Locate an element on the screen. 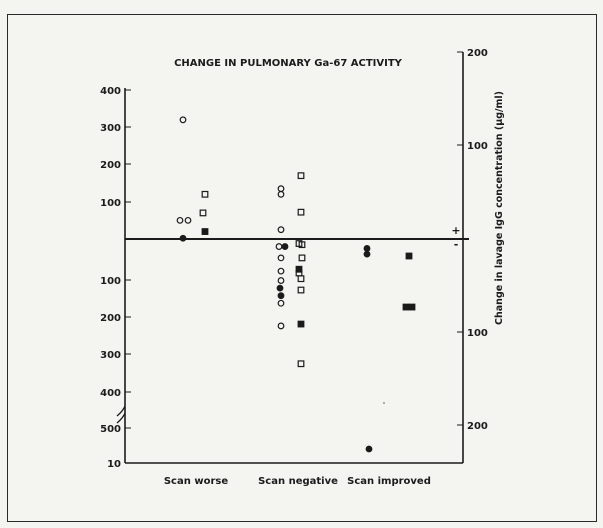 The width and height of the screenshot is (603, 528). tick-label: 10 is located at coordinates (114, 464).